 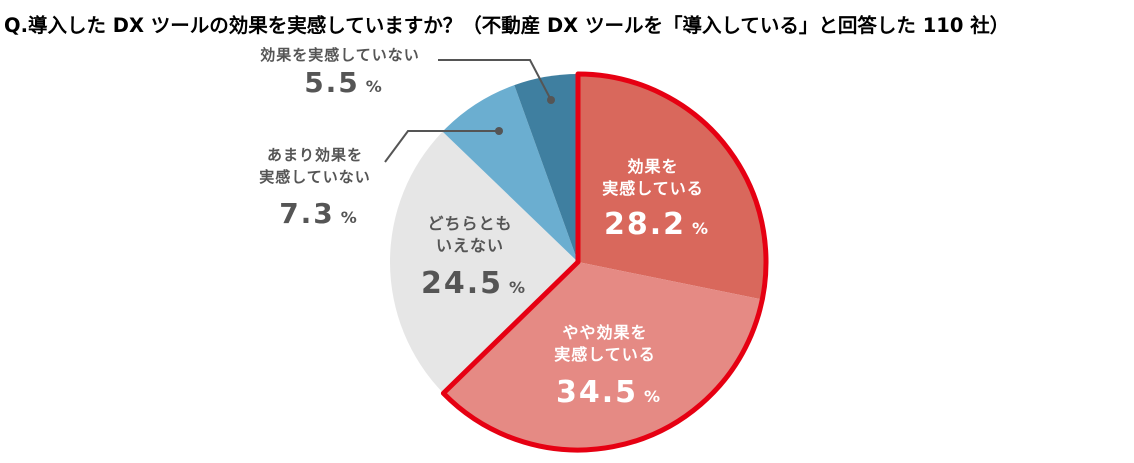 I want to click on slice-value-2: 34.5, so click(x=597, y=392).